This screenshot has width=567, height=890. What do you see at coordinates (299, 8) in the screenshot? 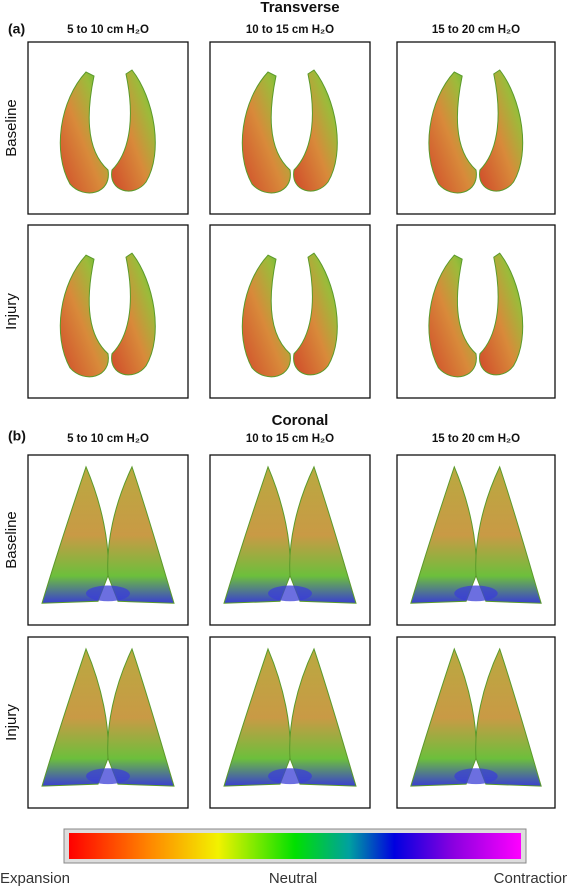
I see `panel-title: Transverse` at bounding box center [299, 8].